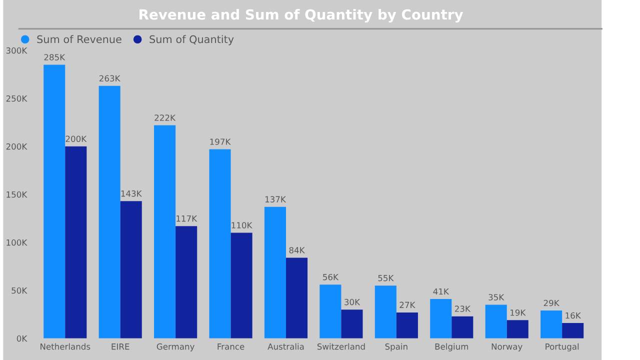  What do you see at coordinates (496, 297) in the screenshot?
I see `data-label: 35K` at bounding box center [496, 297].